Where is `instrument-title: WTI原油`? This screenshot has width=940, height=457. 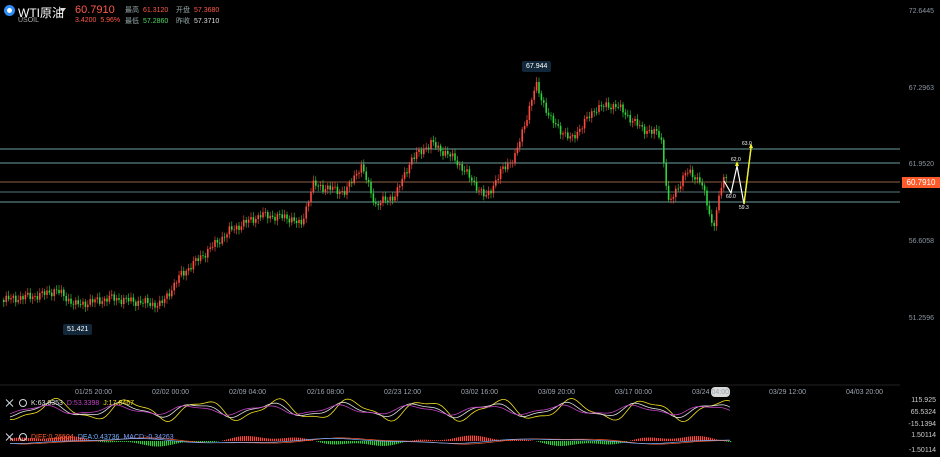 instrument-title: WTI原油 is located at coordinates (41, 13).